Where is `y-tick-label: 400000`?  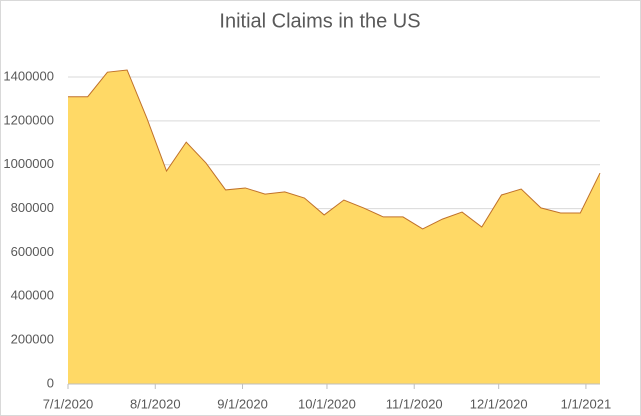
y-tick-label: 400000 is located at coordinates (32, 295).